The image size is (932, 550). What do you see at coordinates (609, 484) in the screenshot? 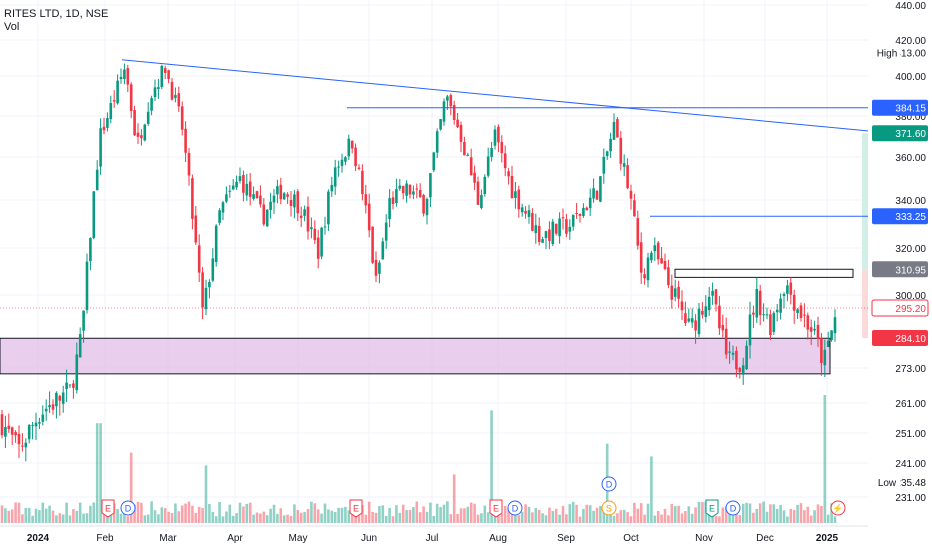
I see `event-badge-dividend: D` at bounding box center [609, 484].